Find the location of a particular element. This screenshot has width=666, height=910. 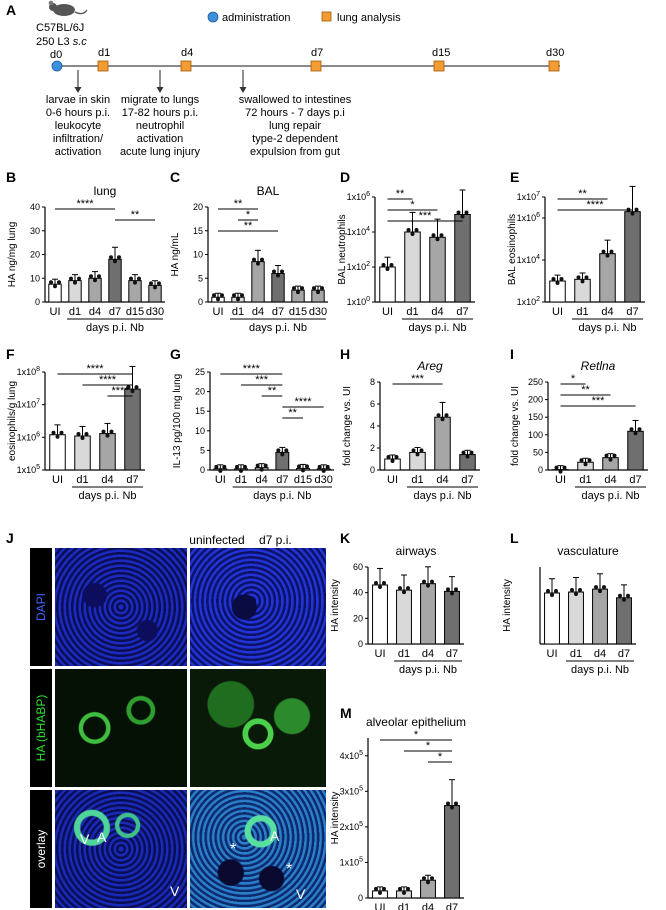

chart-title-B: lung is located at coordinates (105, 191).